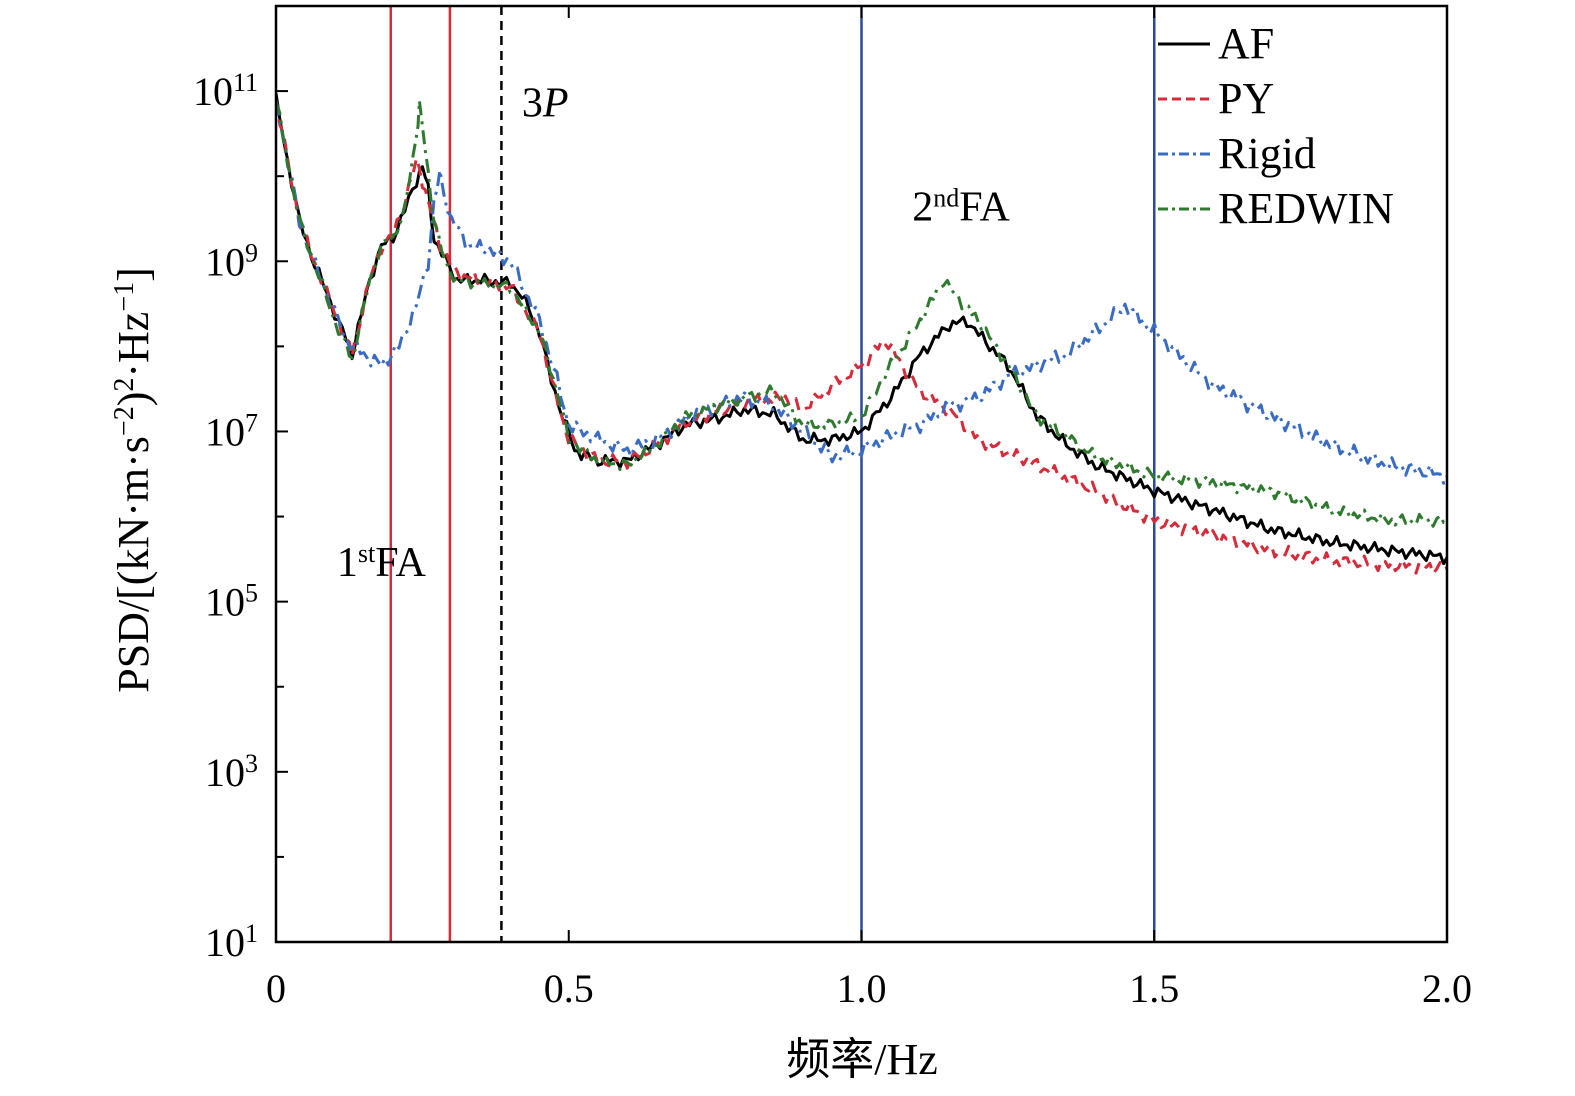 The image size is (1575, 1096). What do you see at coordinates (231, 942) in the screenshot?
I see `y-tick-label: 10¹` at bounding box center [231, 942].